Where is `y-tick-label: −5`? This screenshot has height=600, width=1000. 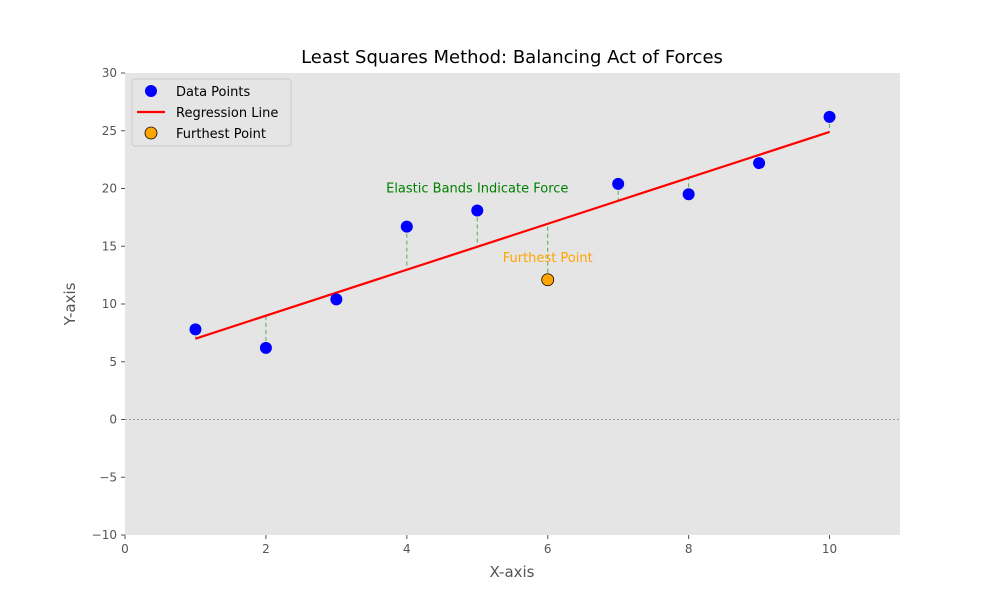
y-tick-label: −5 is located at coordinates (108, 477).